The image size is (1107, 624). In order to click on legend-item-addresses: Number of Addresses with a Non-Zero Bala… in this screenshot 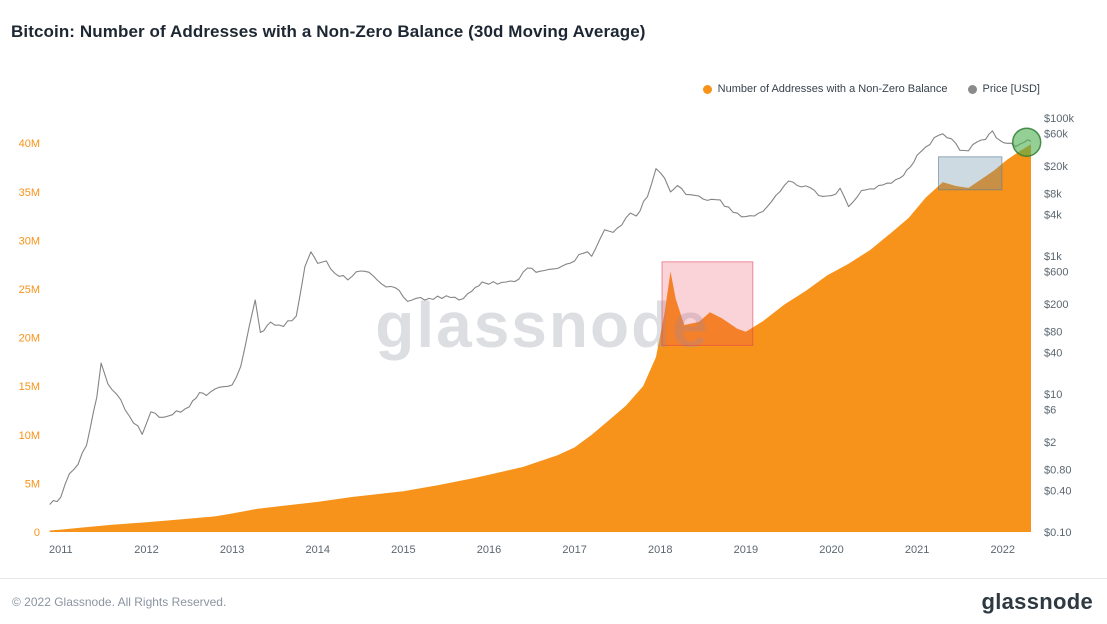, I will do `click(825, 89)`.